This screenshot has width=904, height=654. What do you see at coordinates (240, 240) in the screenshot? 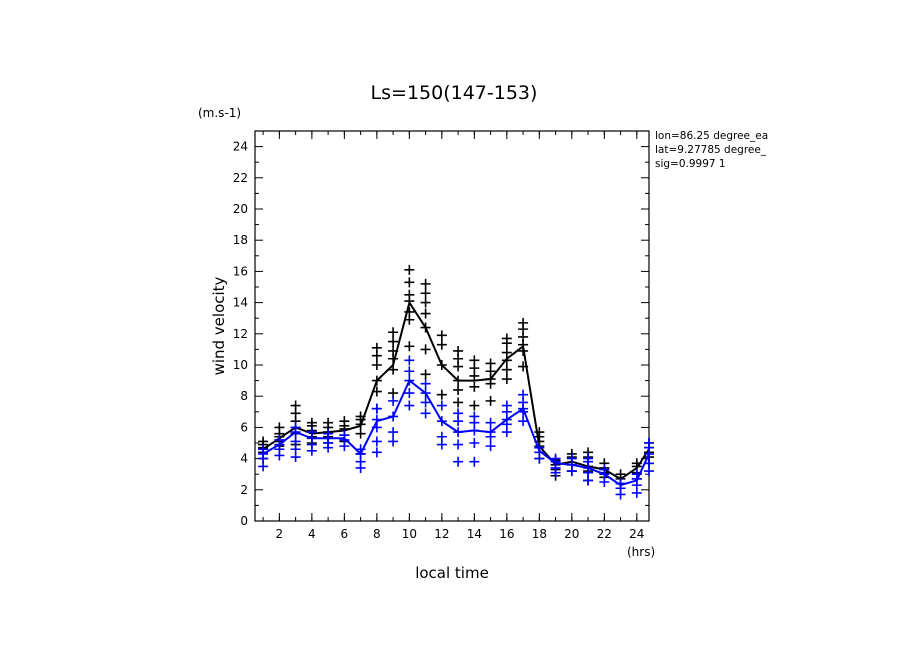
I see `y-tick-label: 18` at bounding box center [240, 240].